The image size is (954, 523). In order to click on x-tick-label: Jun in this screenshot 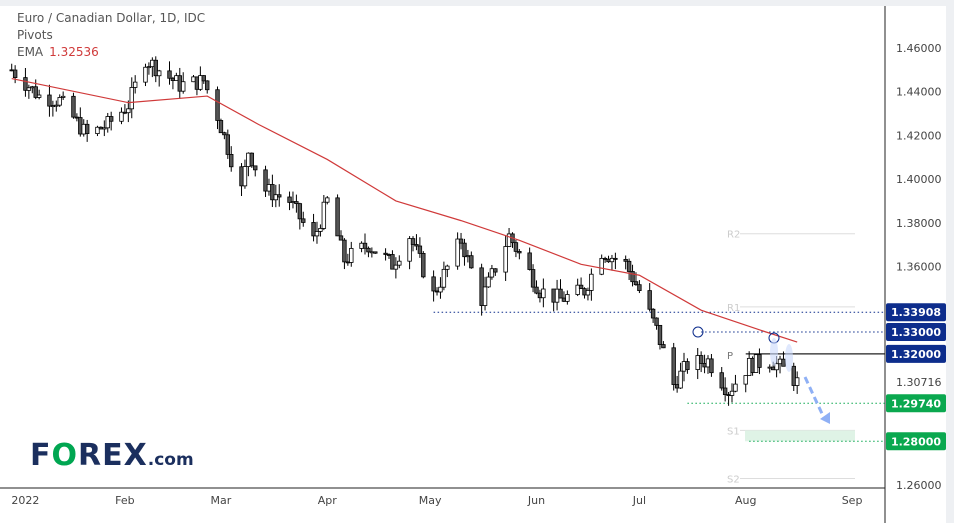, I will do `click(536, 500)`.